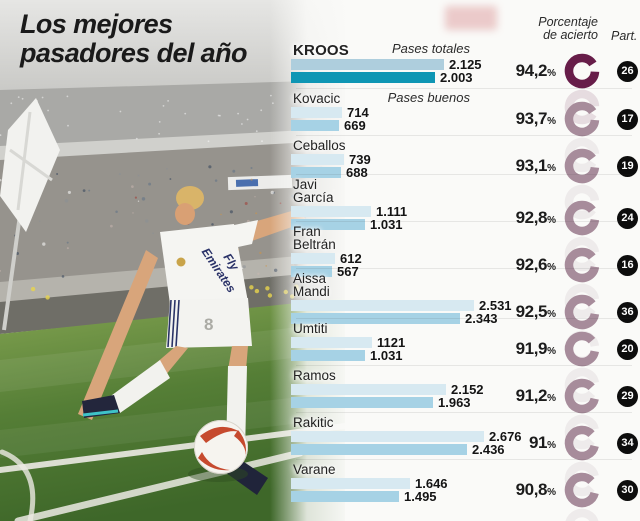  What do you see at coordinates (420, 496) in the screenshot?
I see `value-pases-buenos: 1.495` at bounding box center [420, 496].